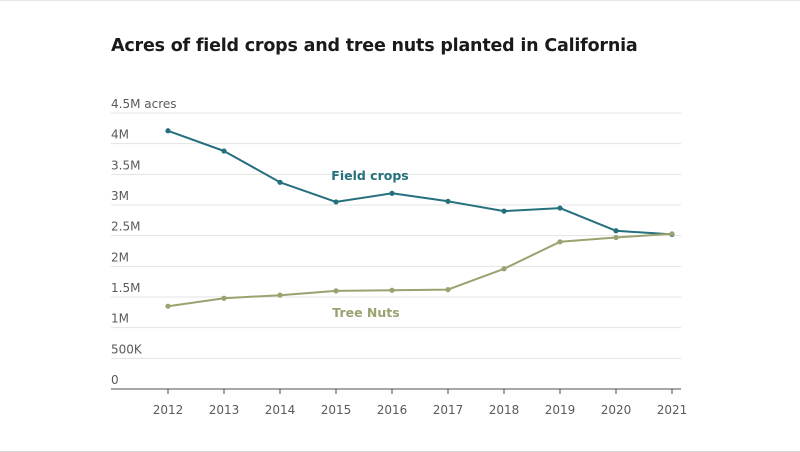  I want to click on x-tick-label: 2014, so click(280, 410).